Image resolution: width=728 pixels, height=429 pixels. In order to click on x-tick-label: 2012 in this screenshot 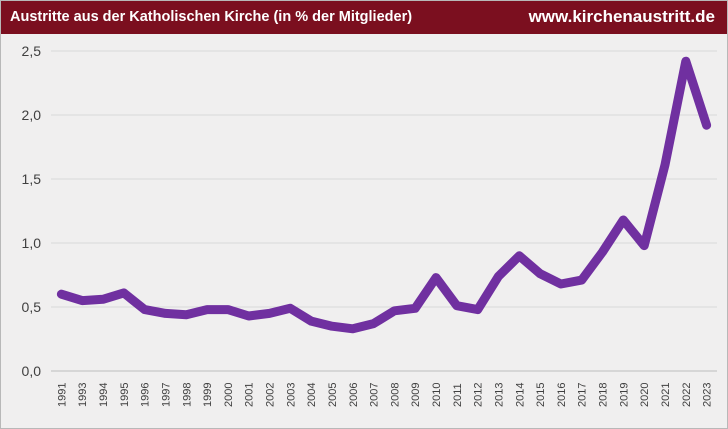, I will do `click(479, 395)`.